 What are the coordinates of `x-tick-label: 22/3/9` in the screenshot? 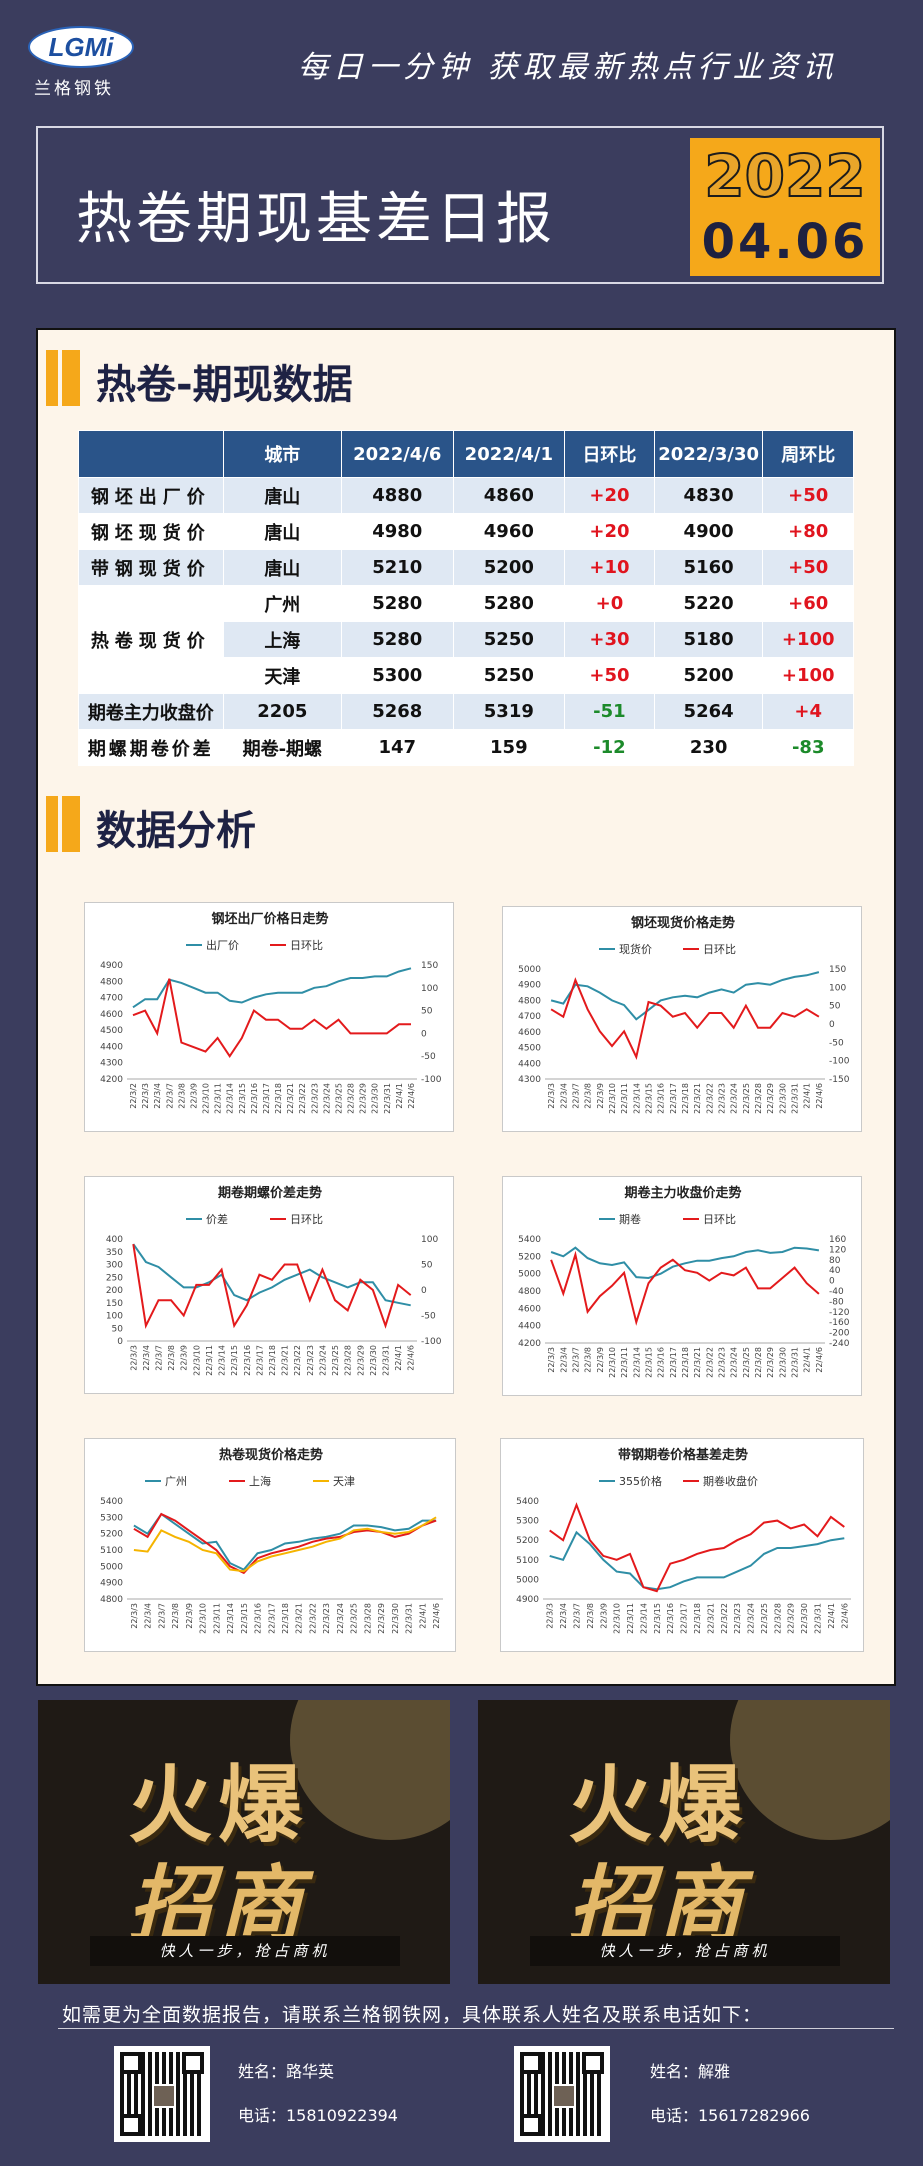 It's located at (193, 1096).